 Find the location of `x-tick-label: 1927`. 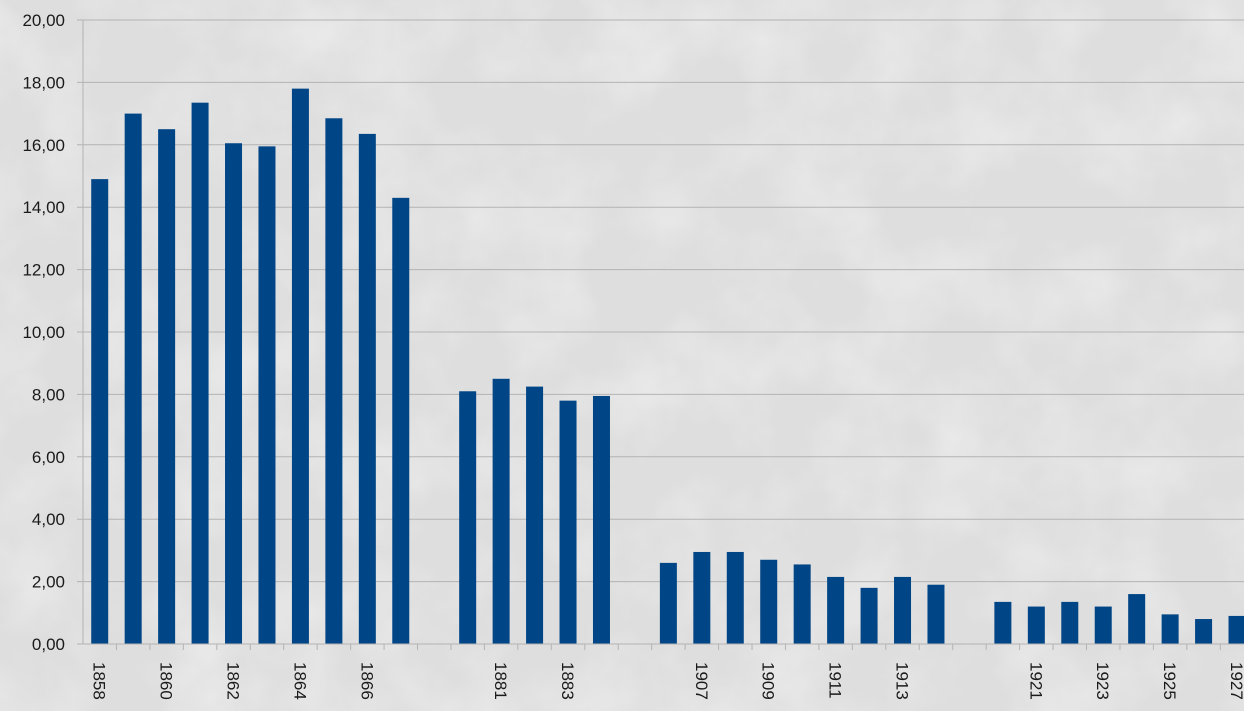

x-tick-label: 1927 is located at coordinates (1235, 681).